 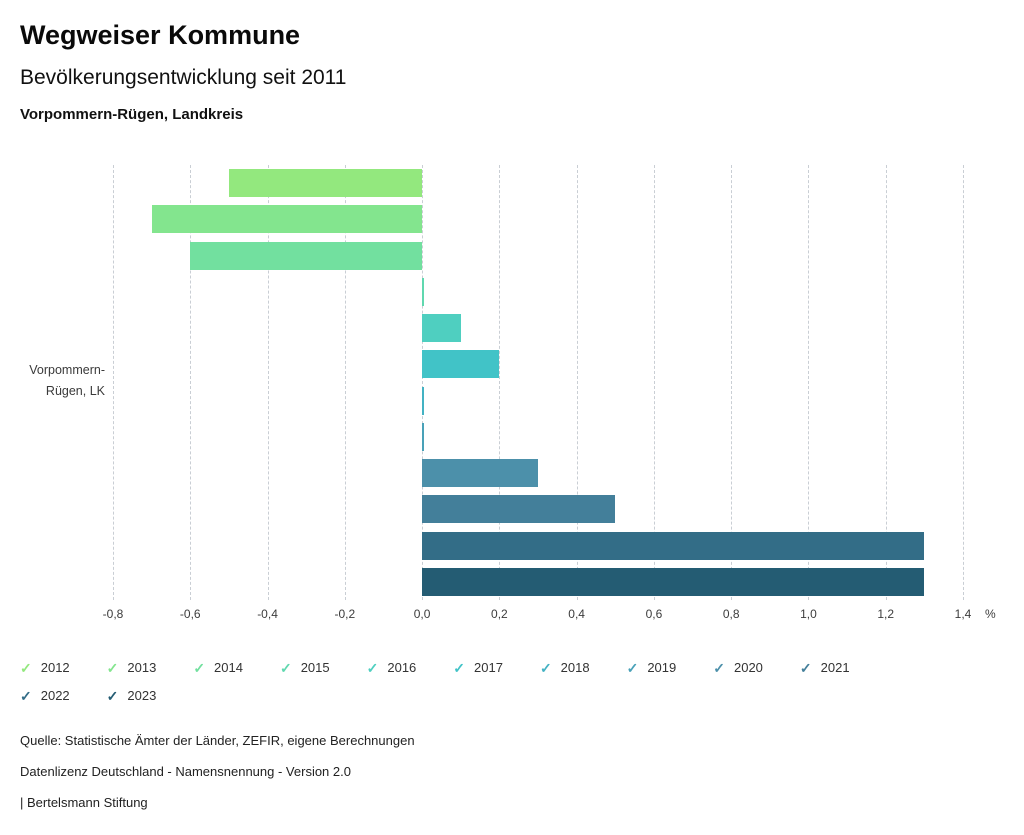 I want to click on bar-2016, so click(x=441, y=328).